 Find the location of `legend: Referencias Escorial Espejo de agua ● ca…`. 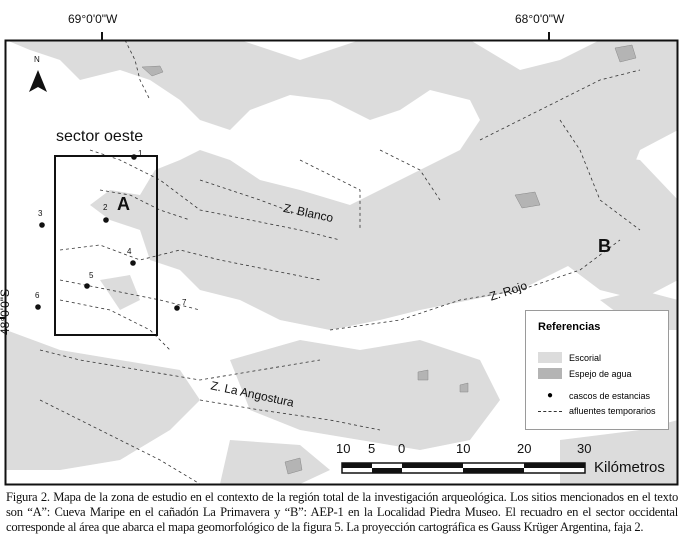

legend: Referencias Escorial Espejo de agua ● ca… is located at coordinates (597, 370).